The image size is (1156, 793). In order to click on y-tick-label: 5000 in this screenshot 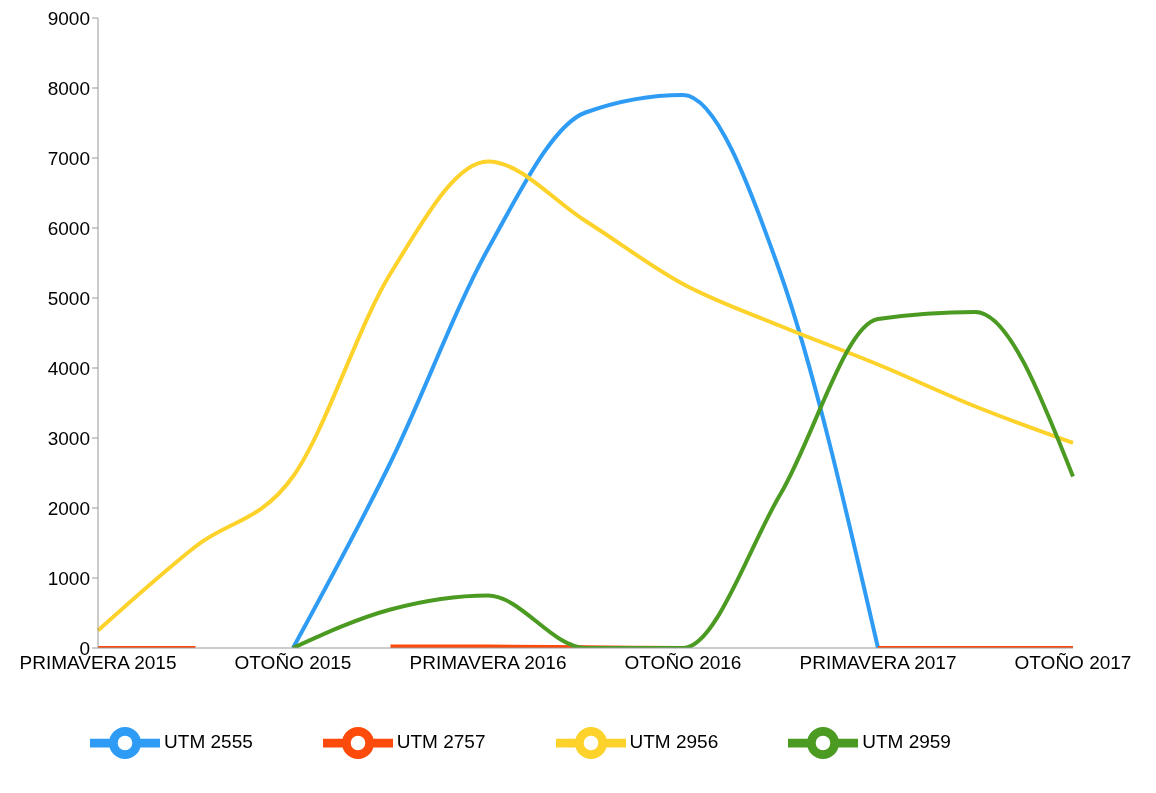, I will do `click(68, 298)`.